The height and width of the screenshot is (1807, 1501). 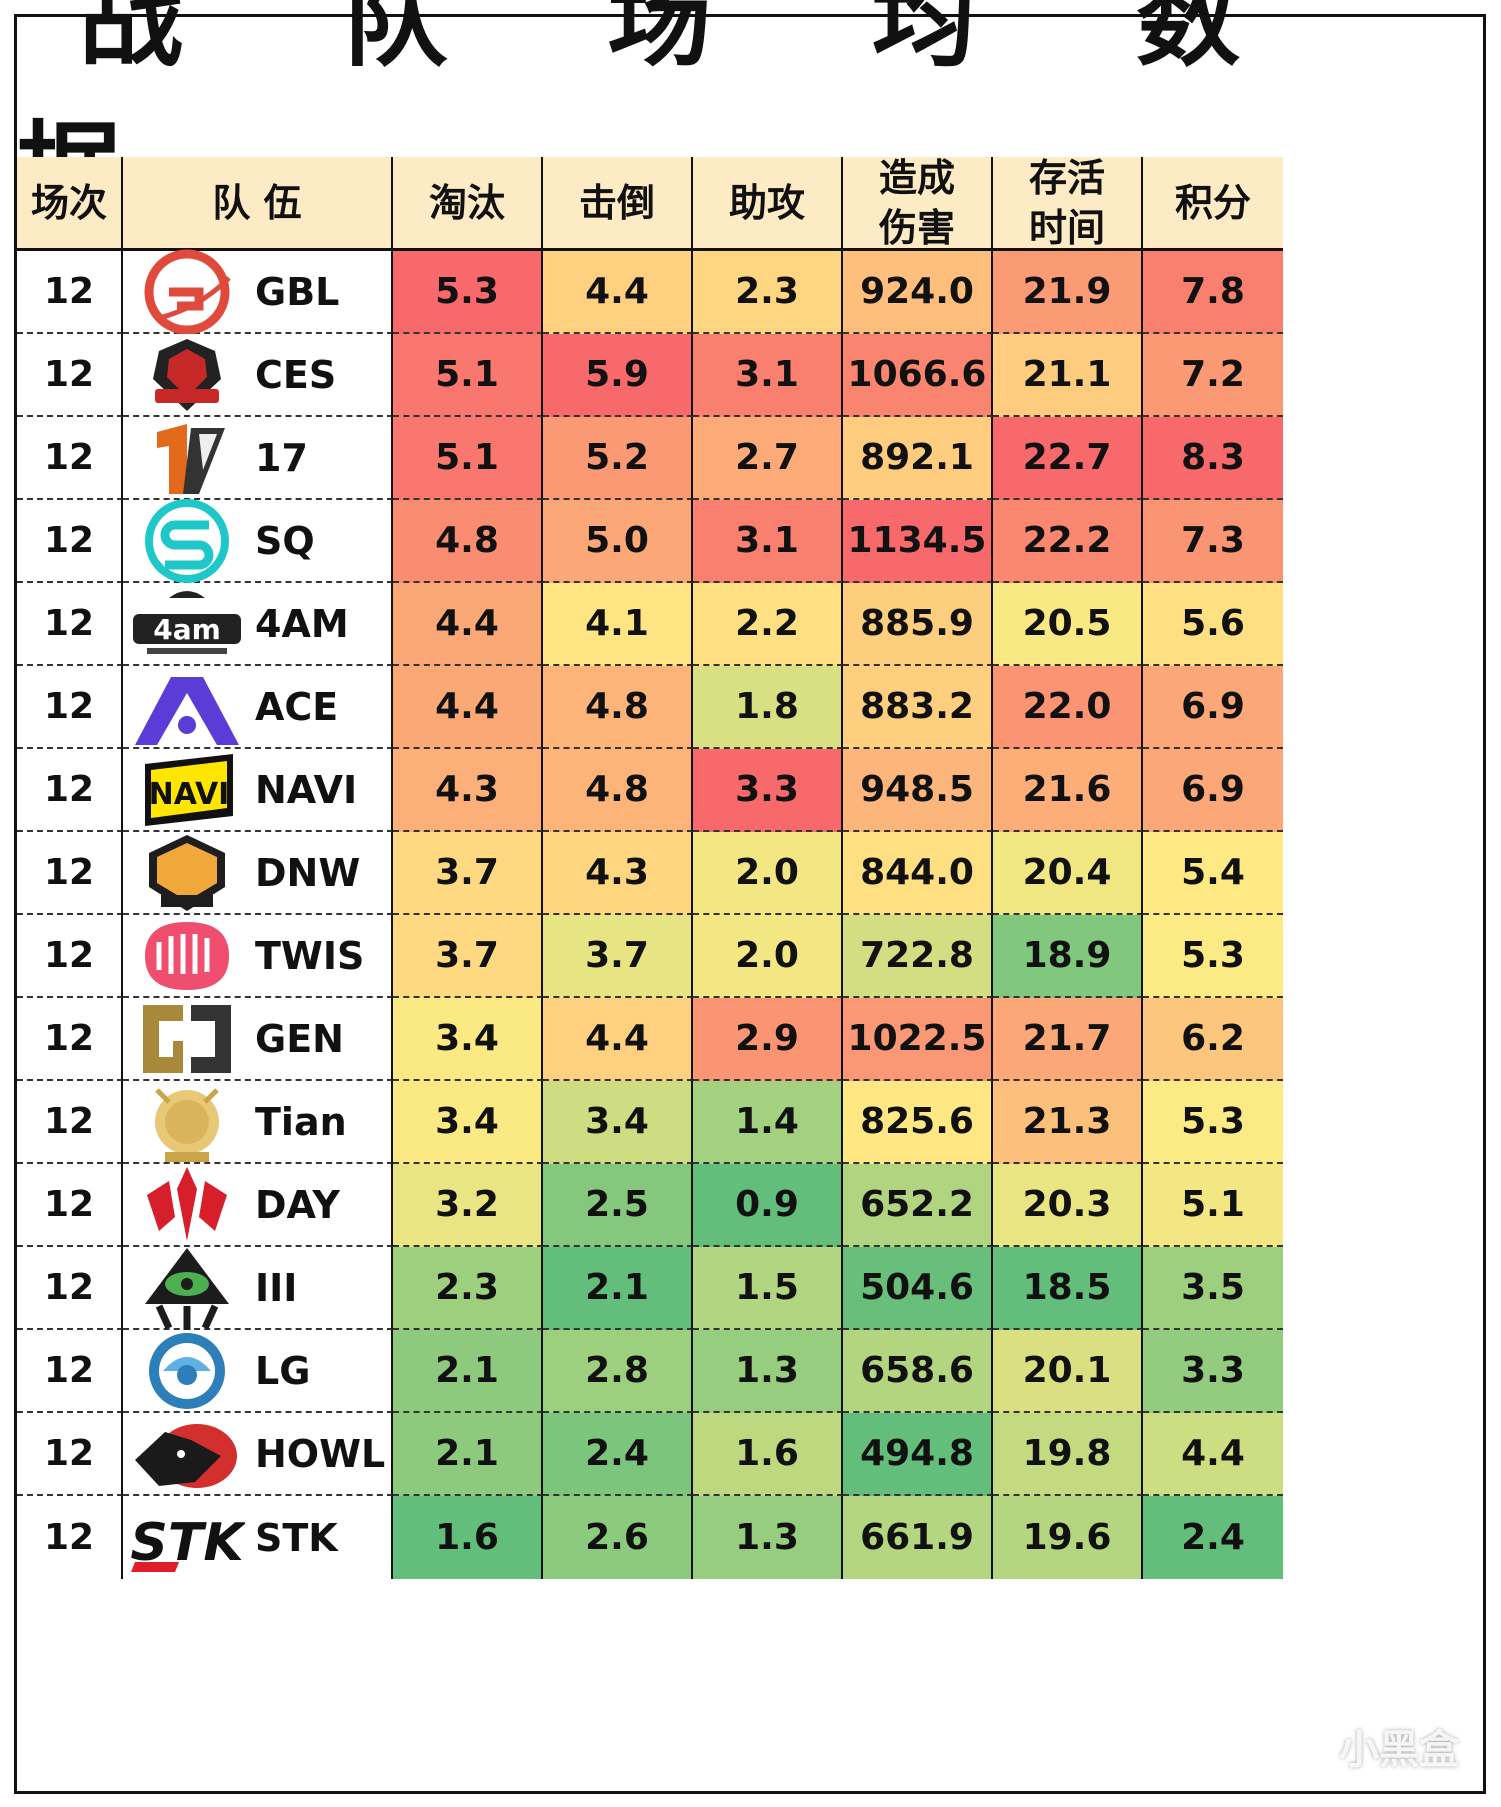 What do you see at coordinates (1067, 1453) in the screenshot?
I see `value-survival: 19.8` at bounding box center [1067, 1453].